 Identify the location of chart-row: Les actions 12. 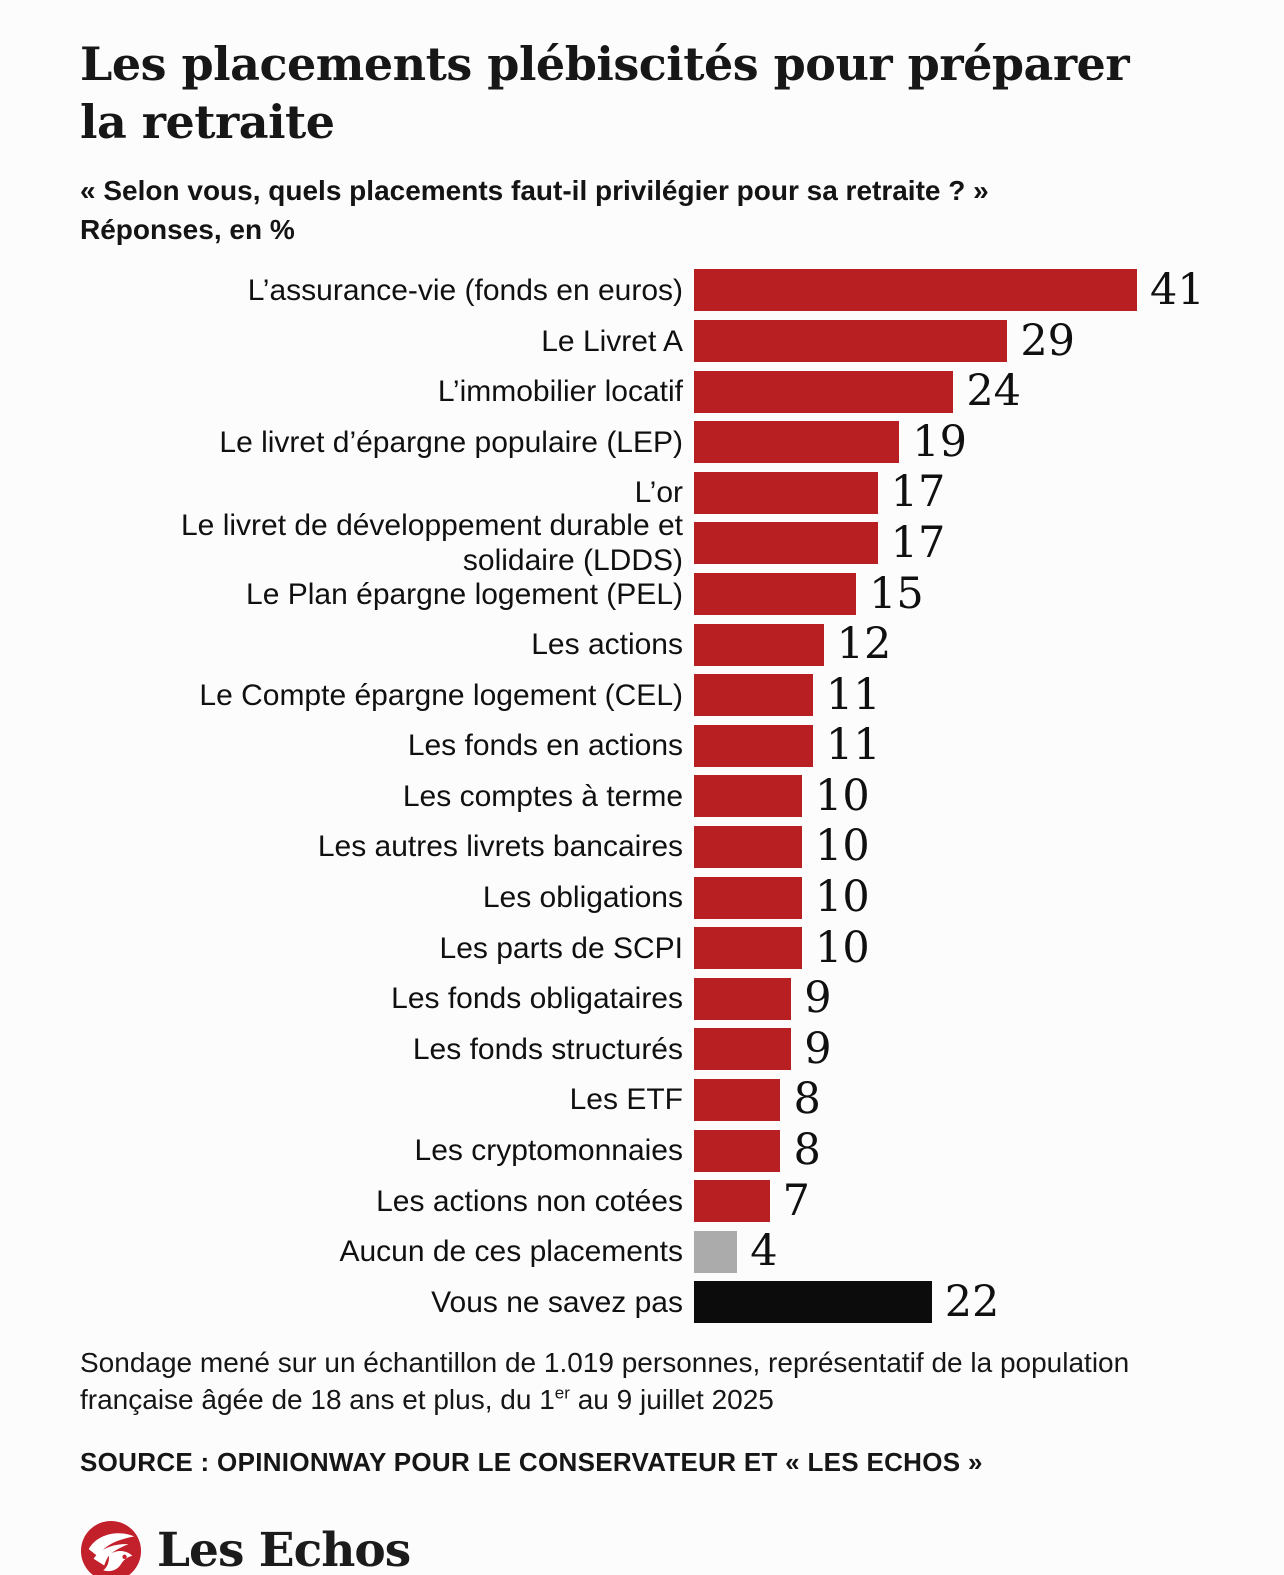
(647, 644).